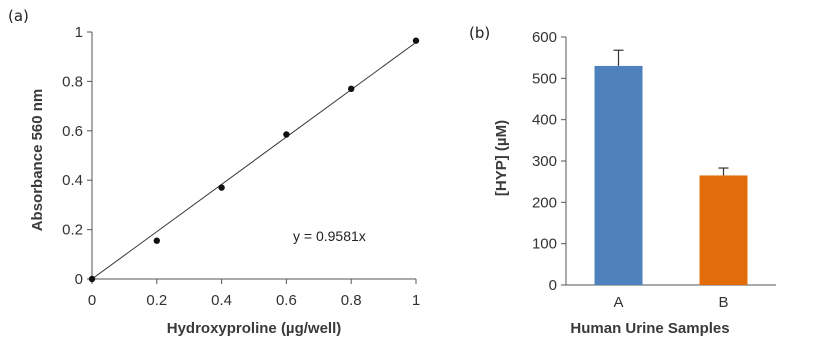  I want to click on panel-a-y-tick-label: 1, so click(79, 32).